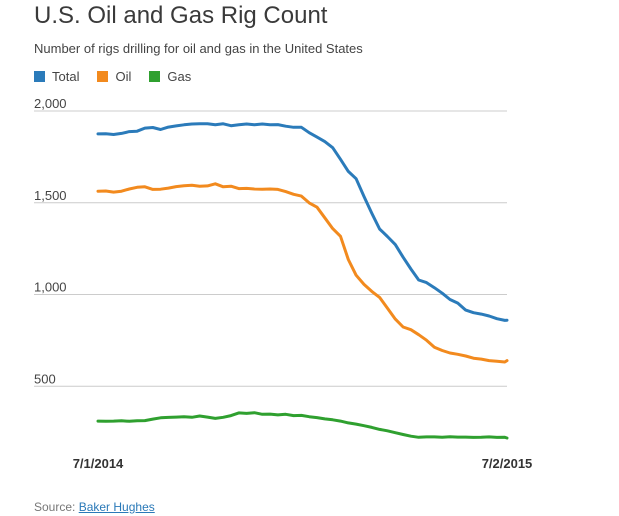 The height and width of the screenshot is (516, 619). I want to click on y-tick-label-2000: 2,000, so click(50, 103).